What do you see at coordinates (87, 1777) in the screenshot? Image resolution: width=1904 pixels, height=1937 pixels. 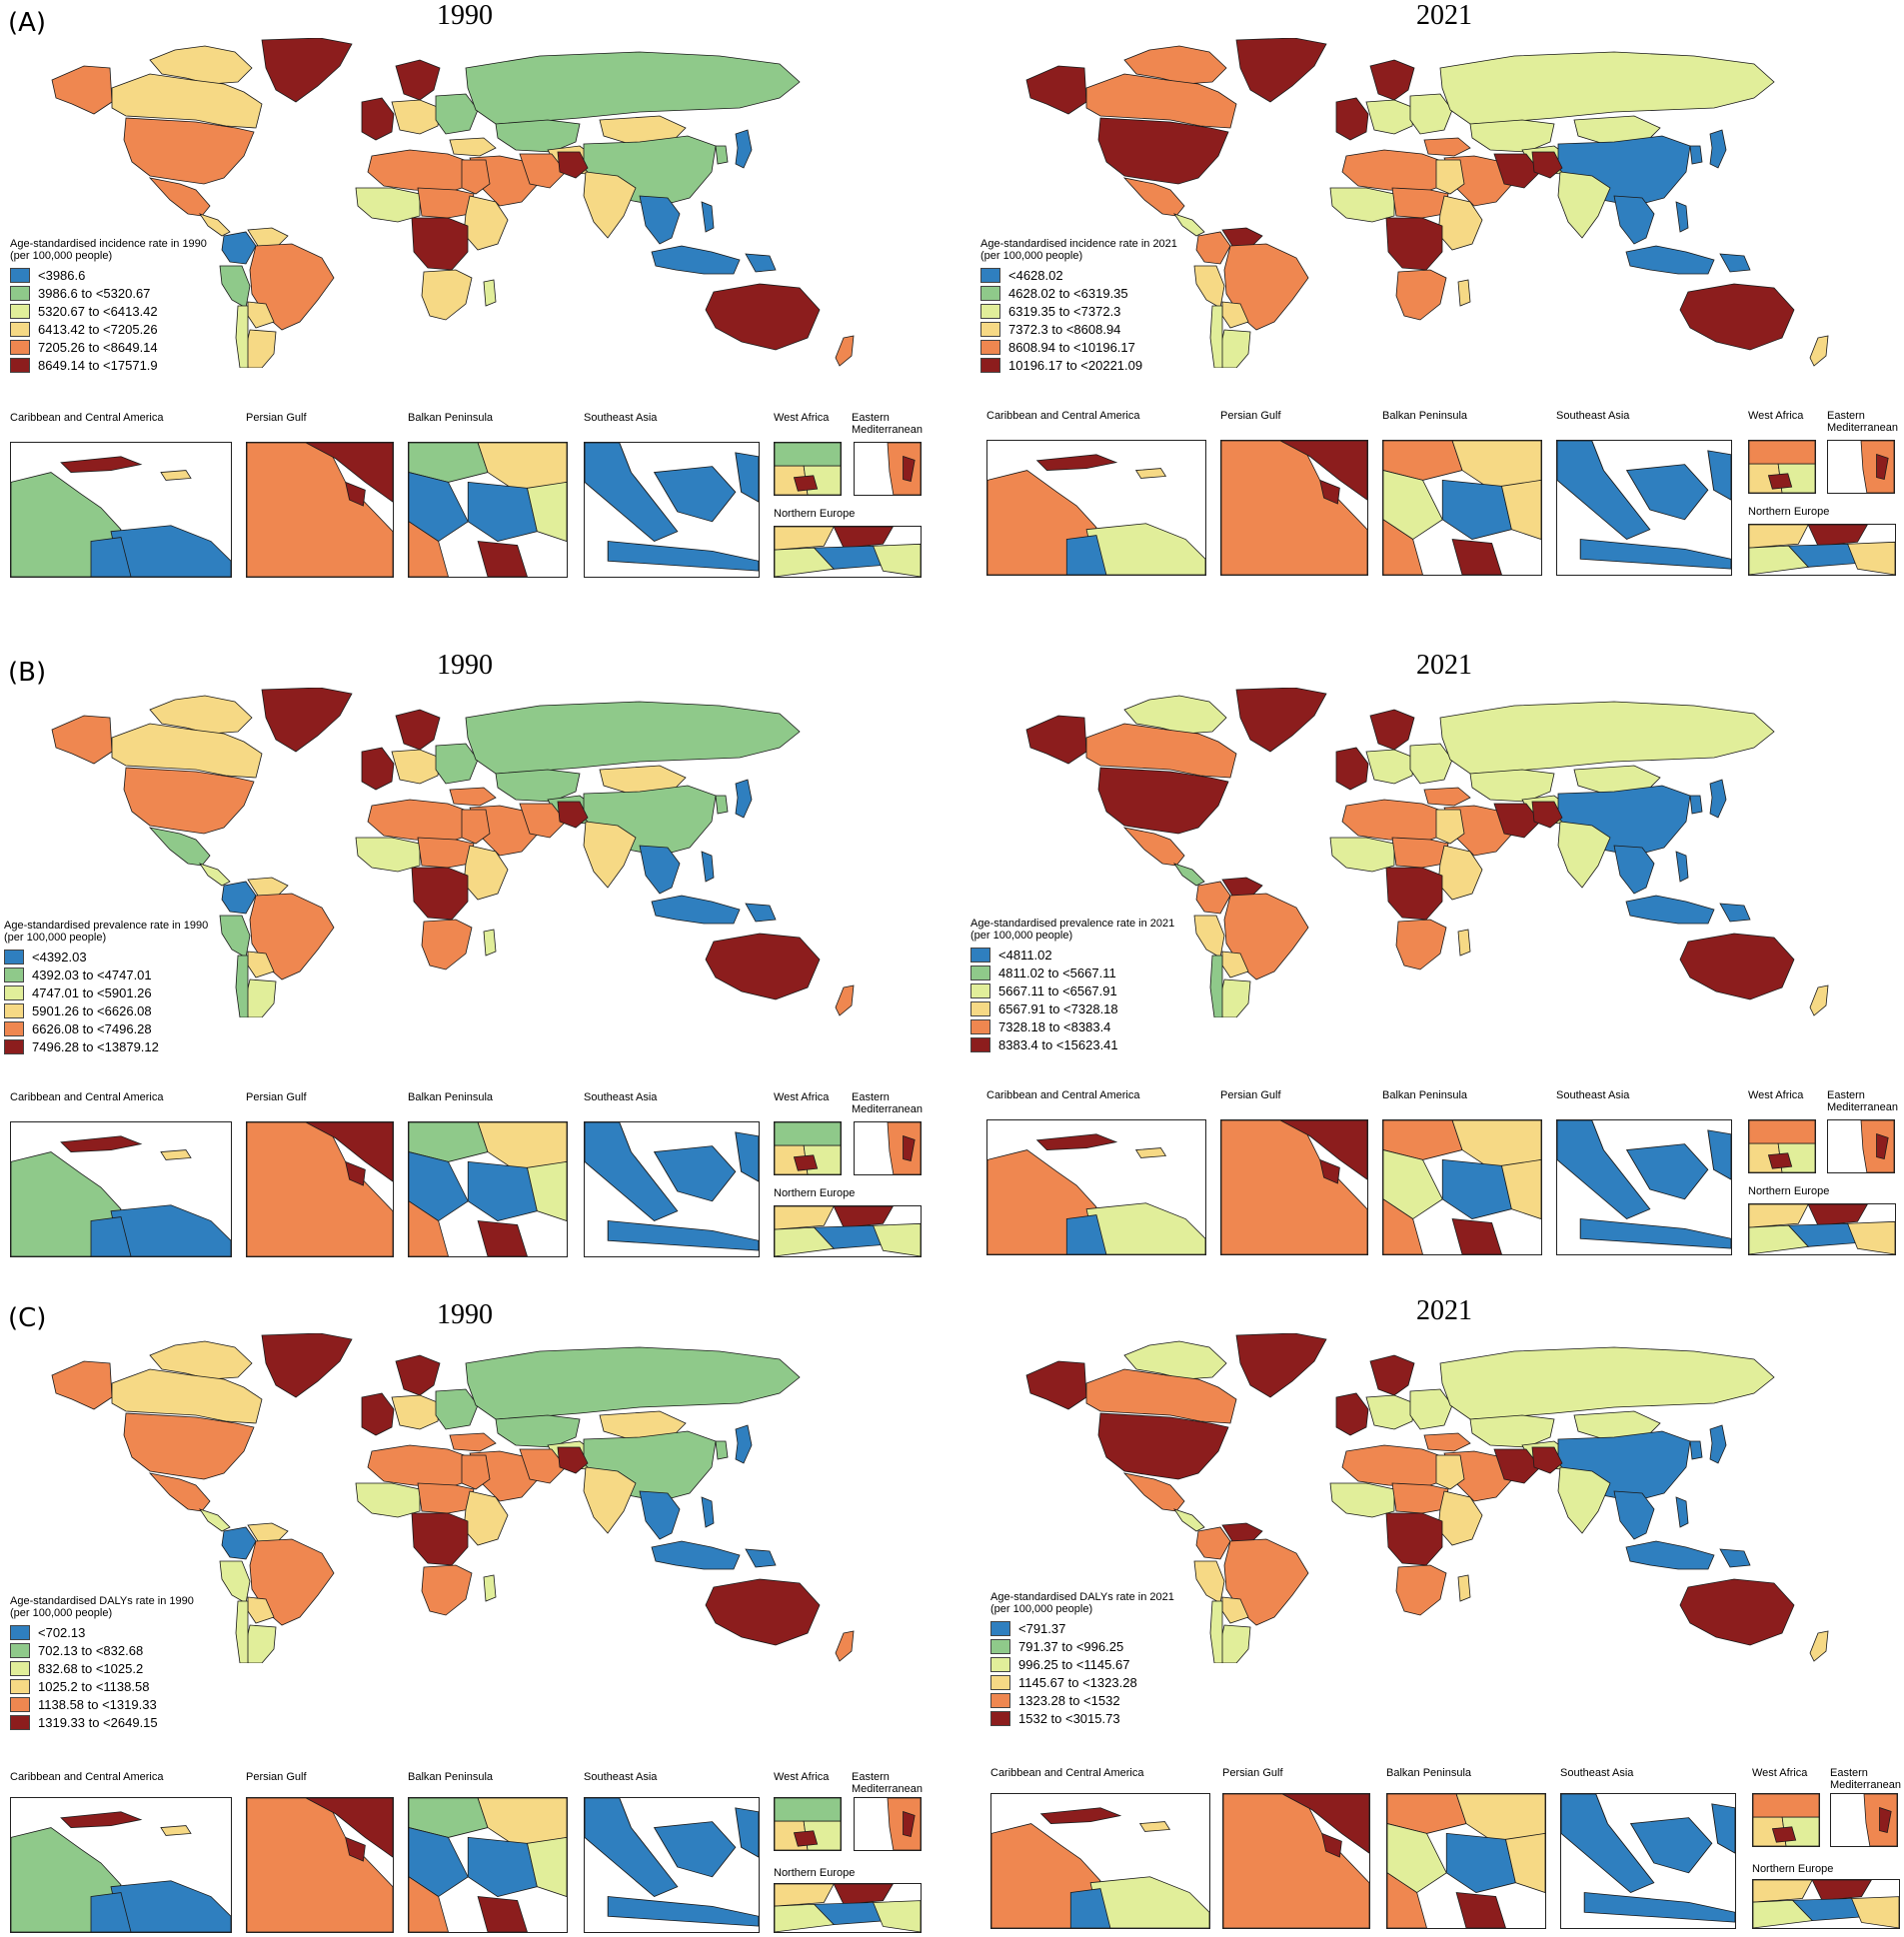 I see `inset-label-caribbean: Caribbean and Central America` at bounding box center [87, 1777].